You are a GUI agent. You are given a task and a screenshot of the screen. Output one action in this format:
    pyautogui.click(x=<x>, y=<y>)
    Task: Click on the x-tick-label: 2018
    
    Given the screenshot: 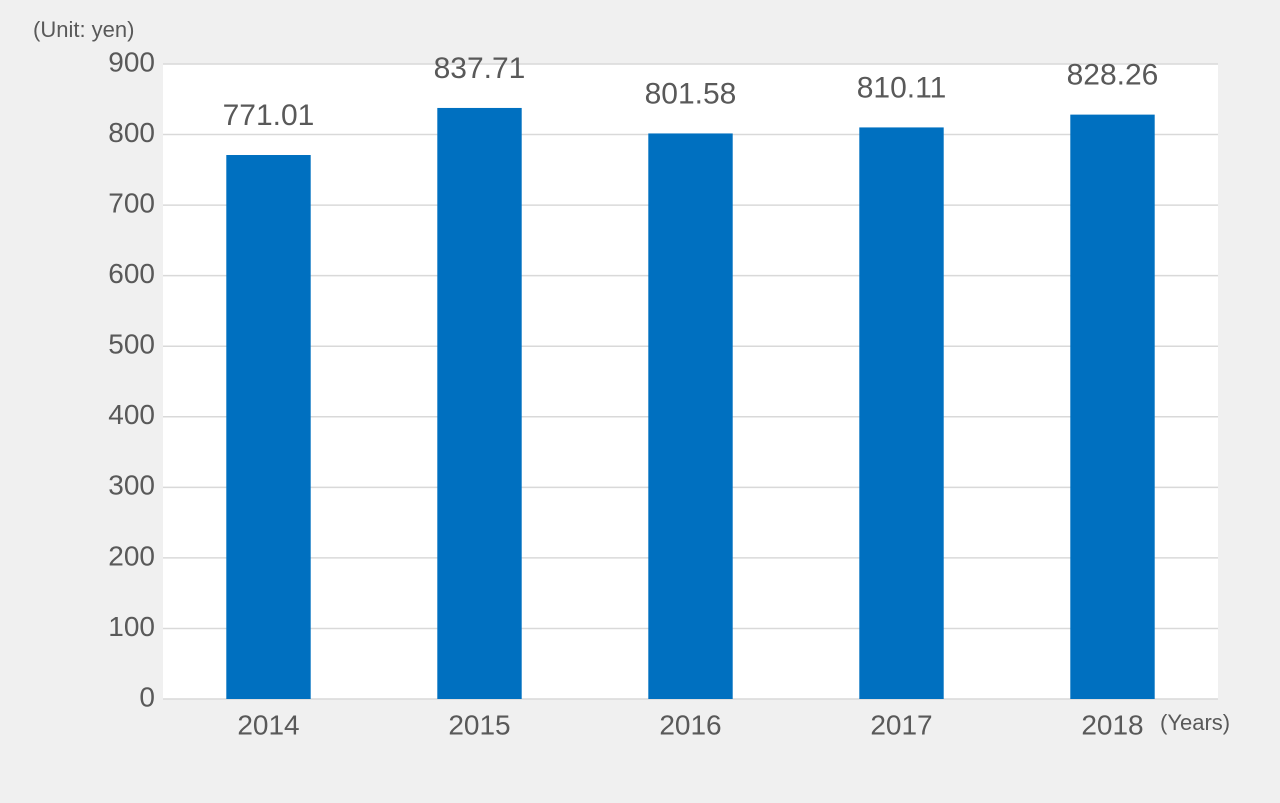 What is the action you would take?
    pyautogui.click(x=1112, y=724)
    